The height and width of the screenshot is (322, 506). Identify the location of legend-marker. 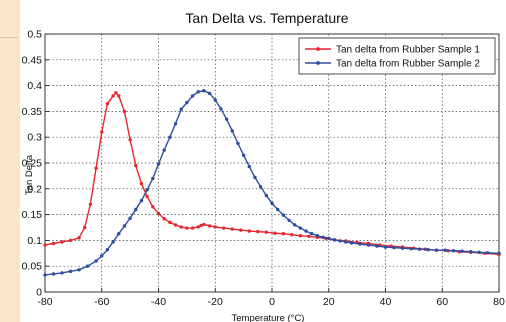
(318, 63).